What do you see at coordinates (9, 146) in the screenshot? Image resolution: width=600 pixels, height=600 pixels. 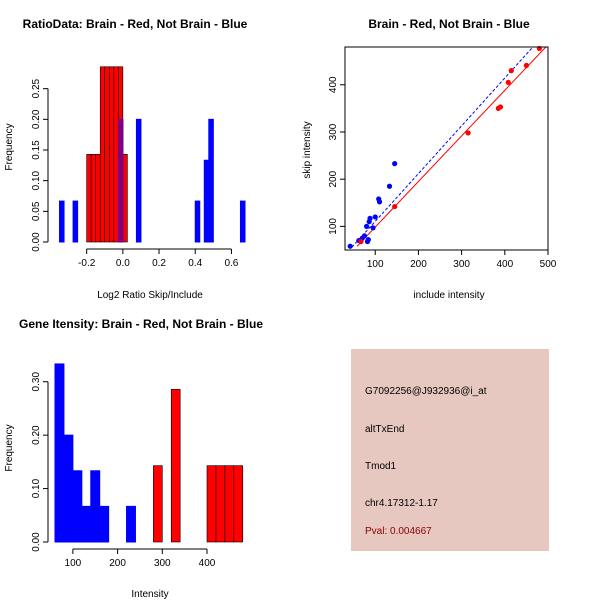 I see `ratio-y-axis-label: Frequency` at bounding box center [9, 146].